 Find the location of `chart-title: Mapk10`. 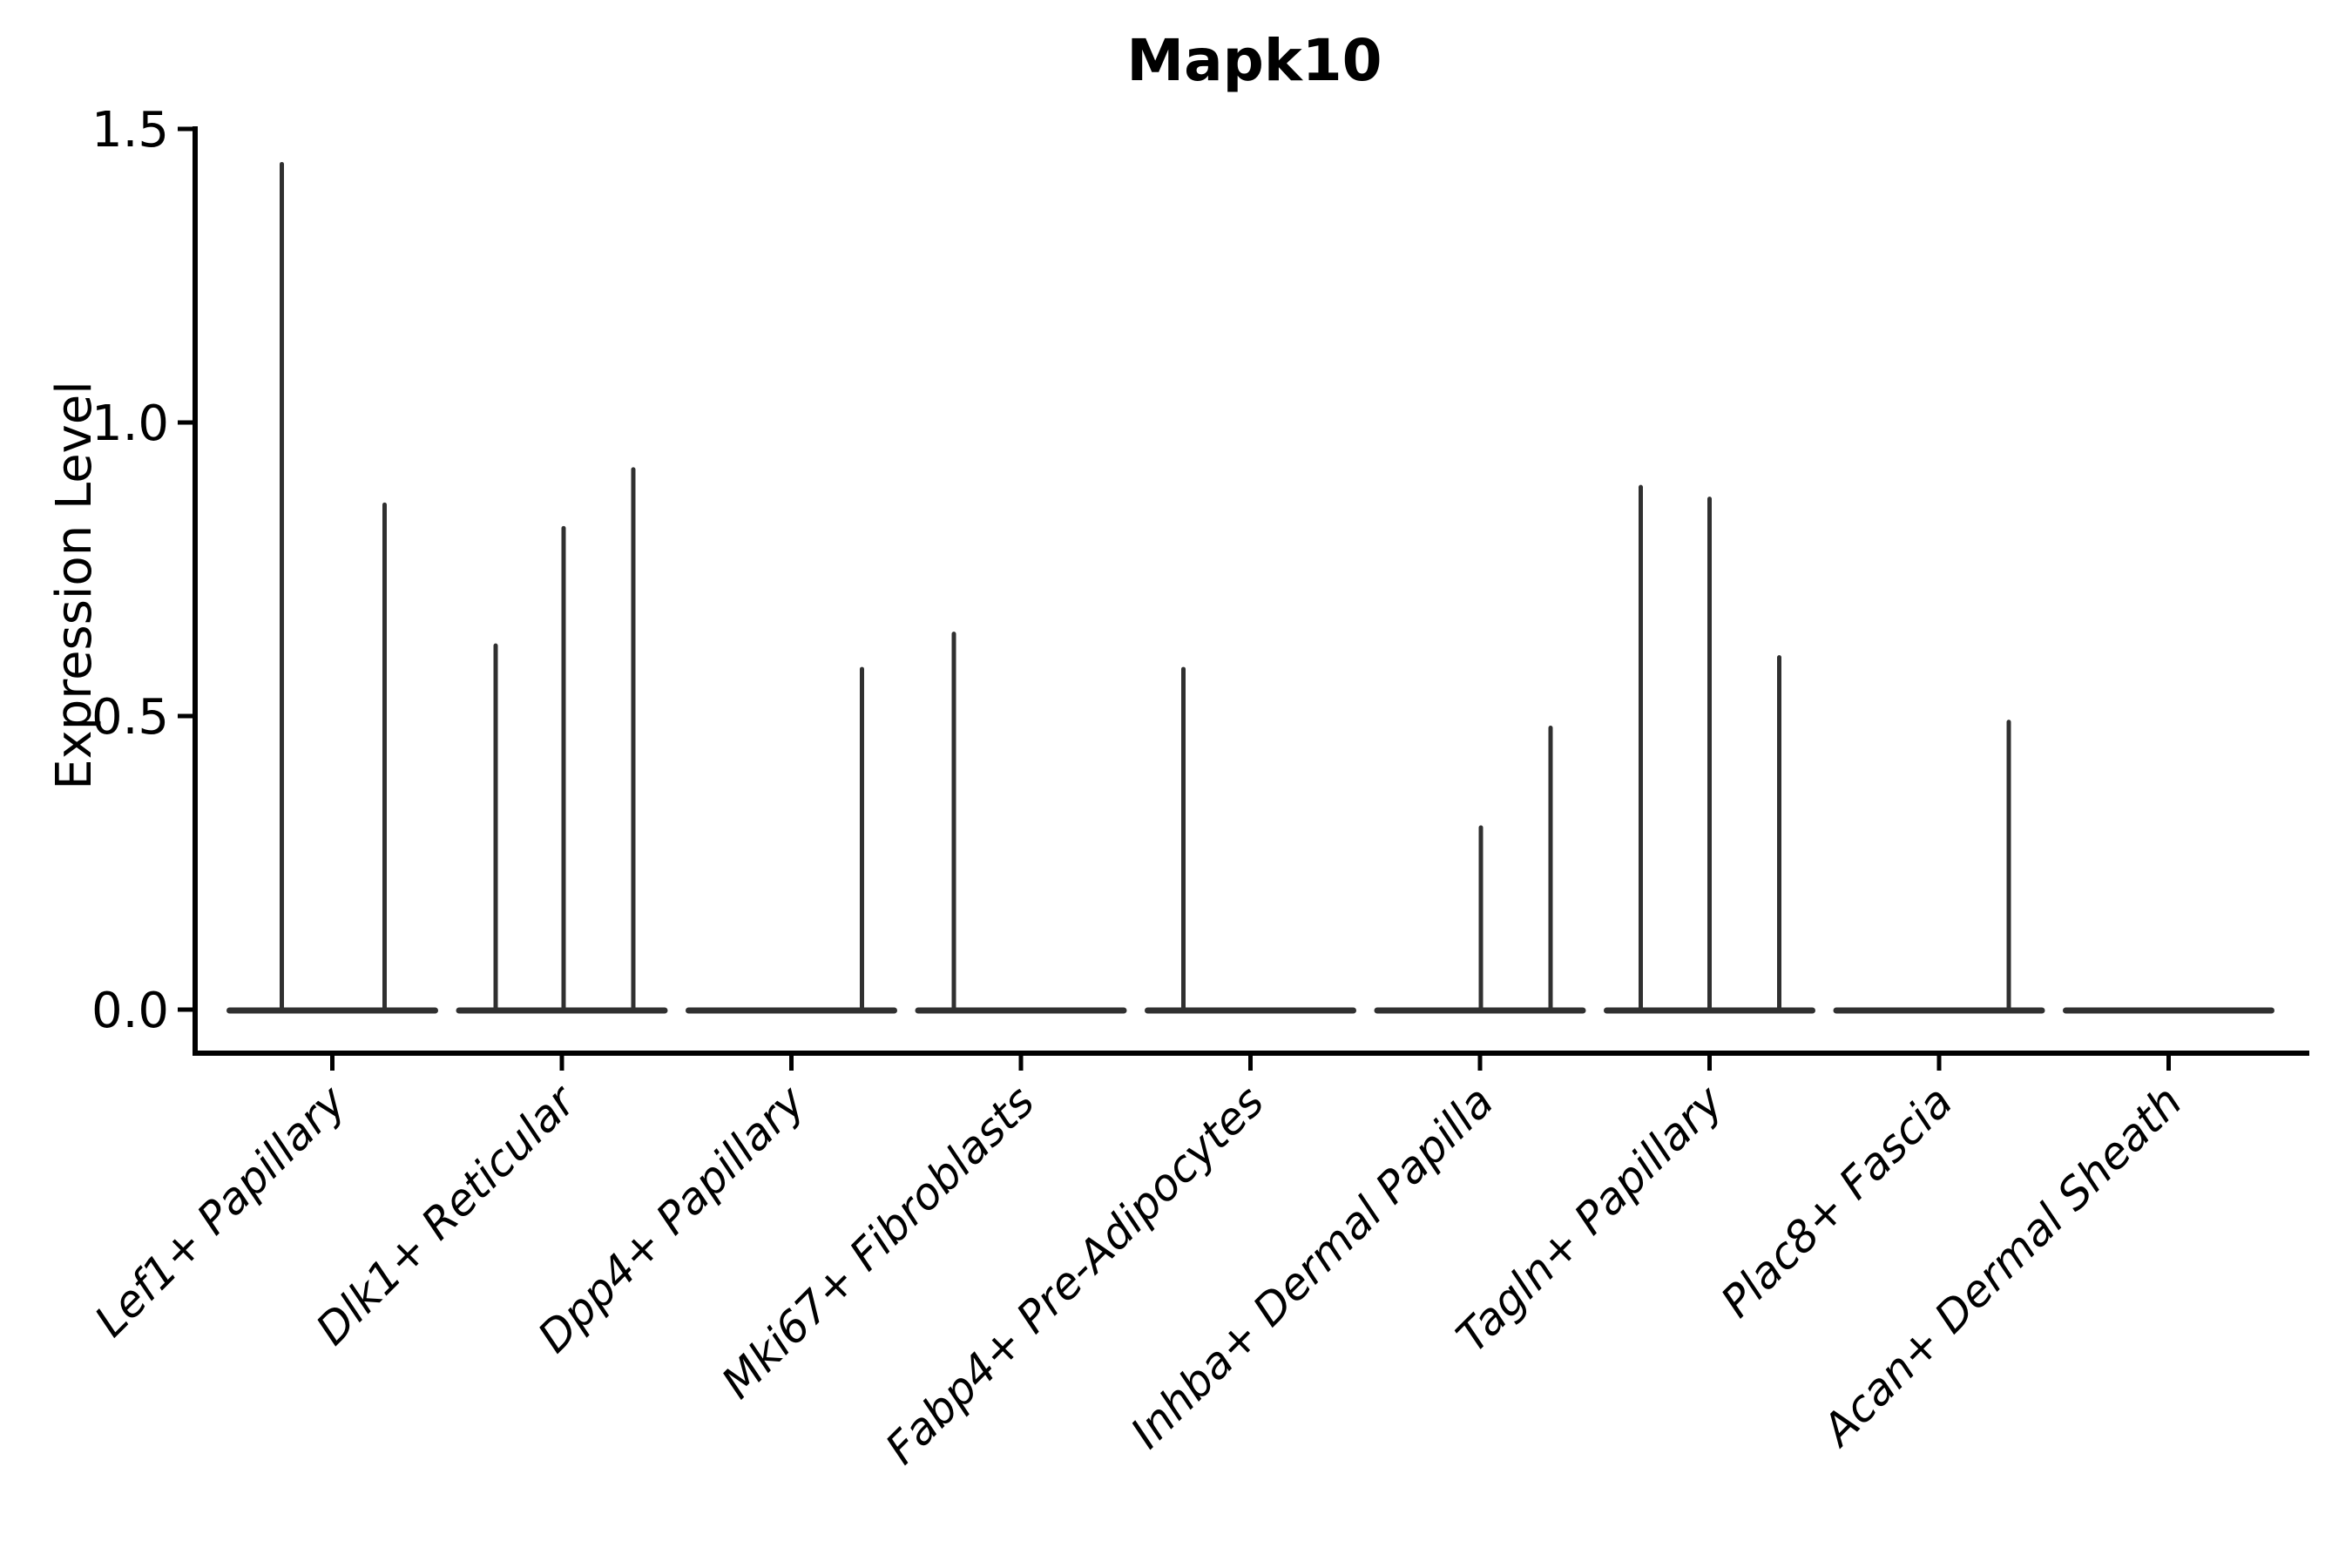

chart-title: Mapk10 is located at coordinates (1254, 61).